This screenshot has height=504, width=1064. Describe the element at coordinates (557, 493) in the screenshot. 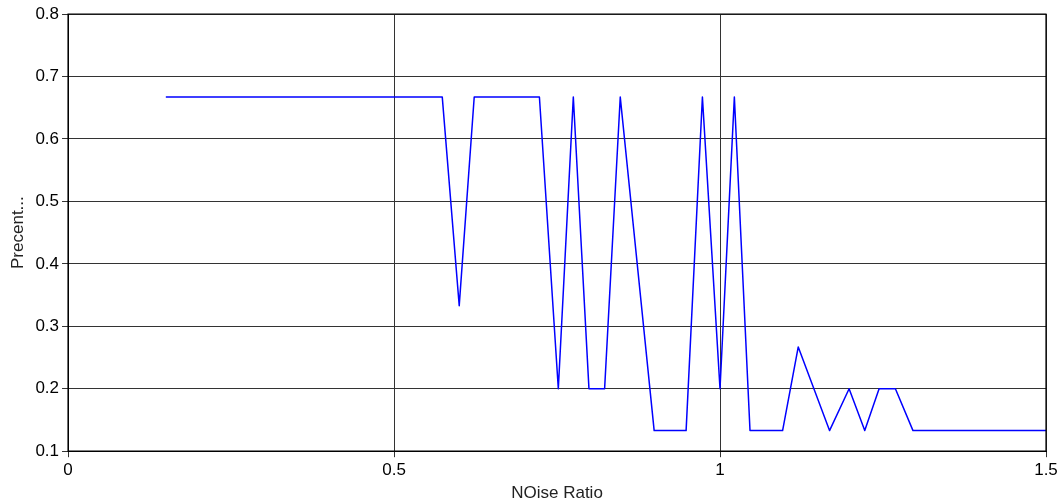

I see `x-axis-title: NOise Ratio` at that location.